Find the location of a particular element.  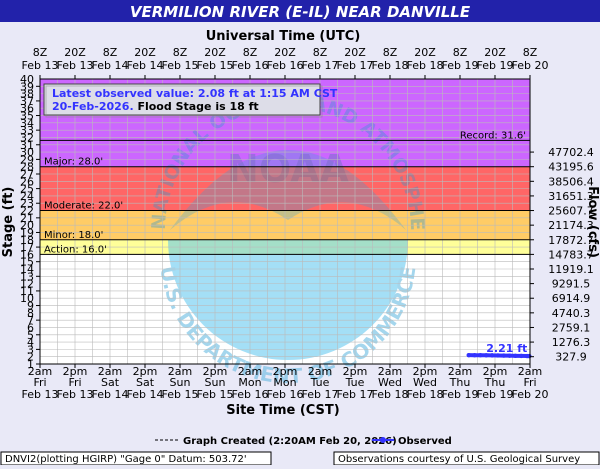

y-tick-label: 21 is located at coordinates (27, 218).